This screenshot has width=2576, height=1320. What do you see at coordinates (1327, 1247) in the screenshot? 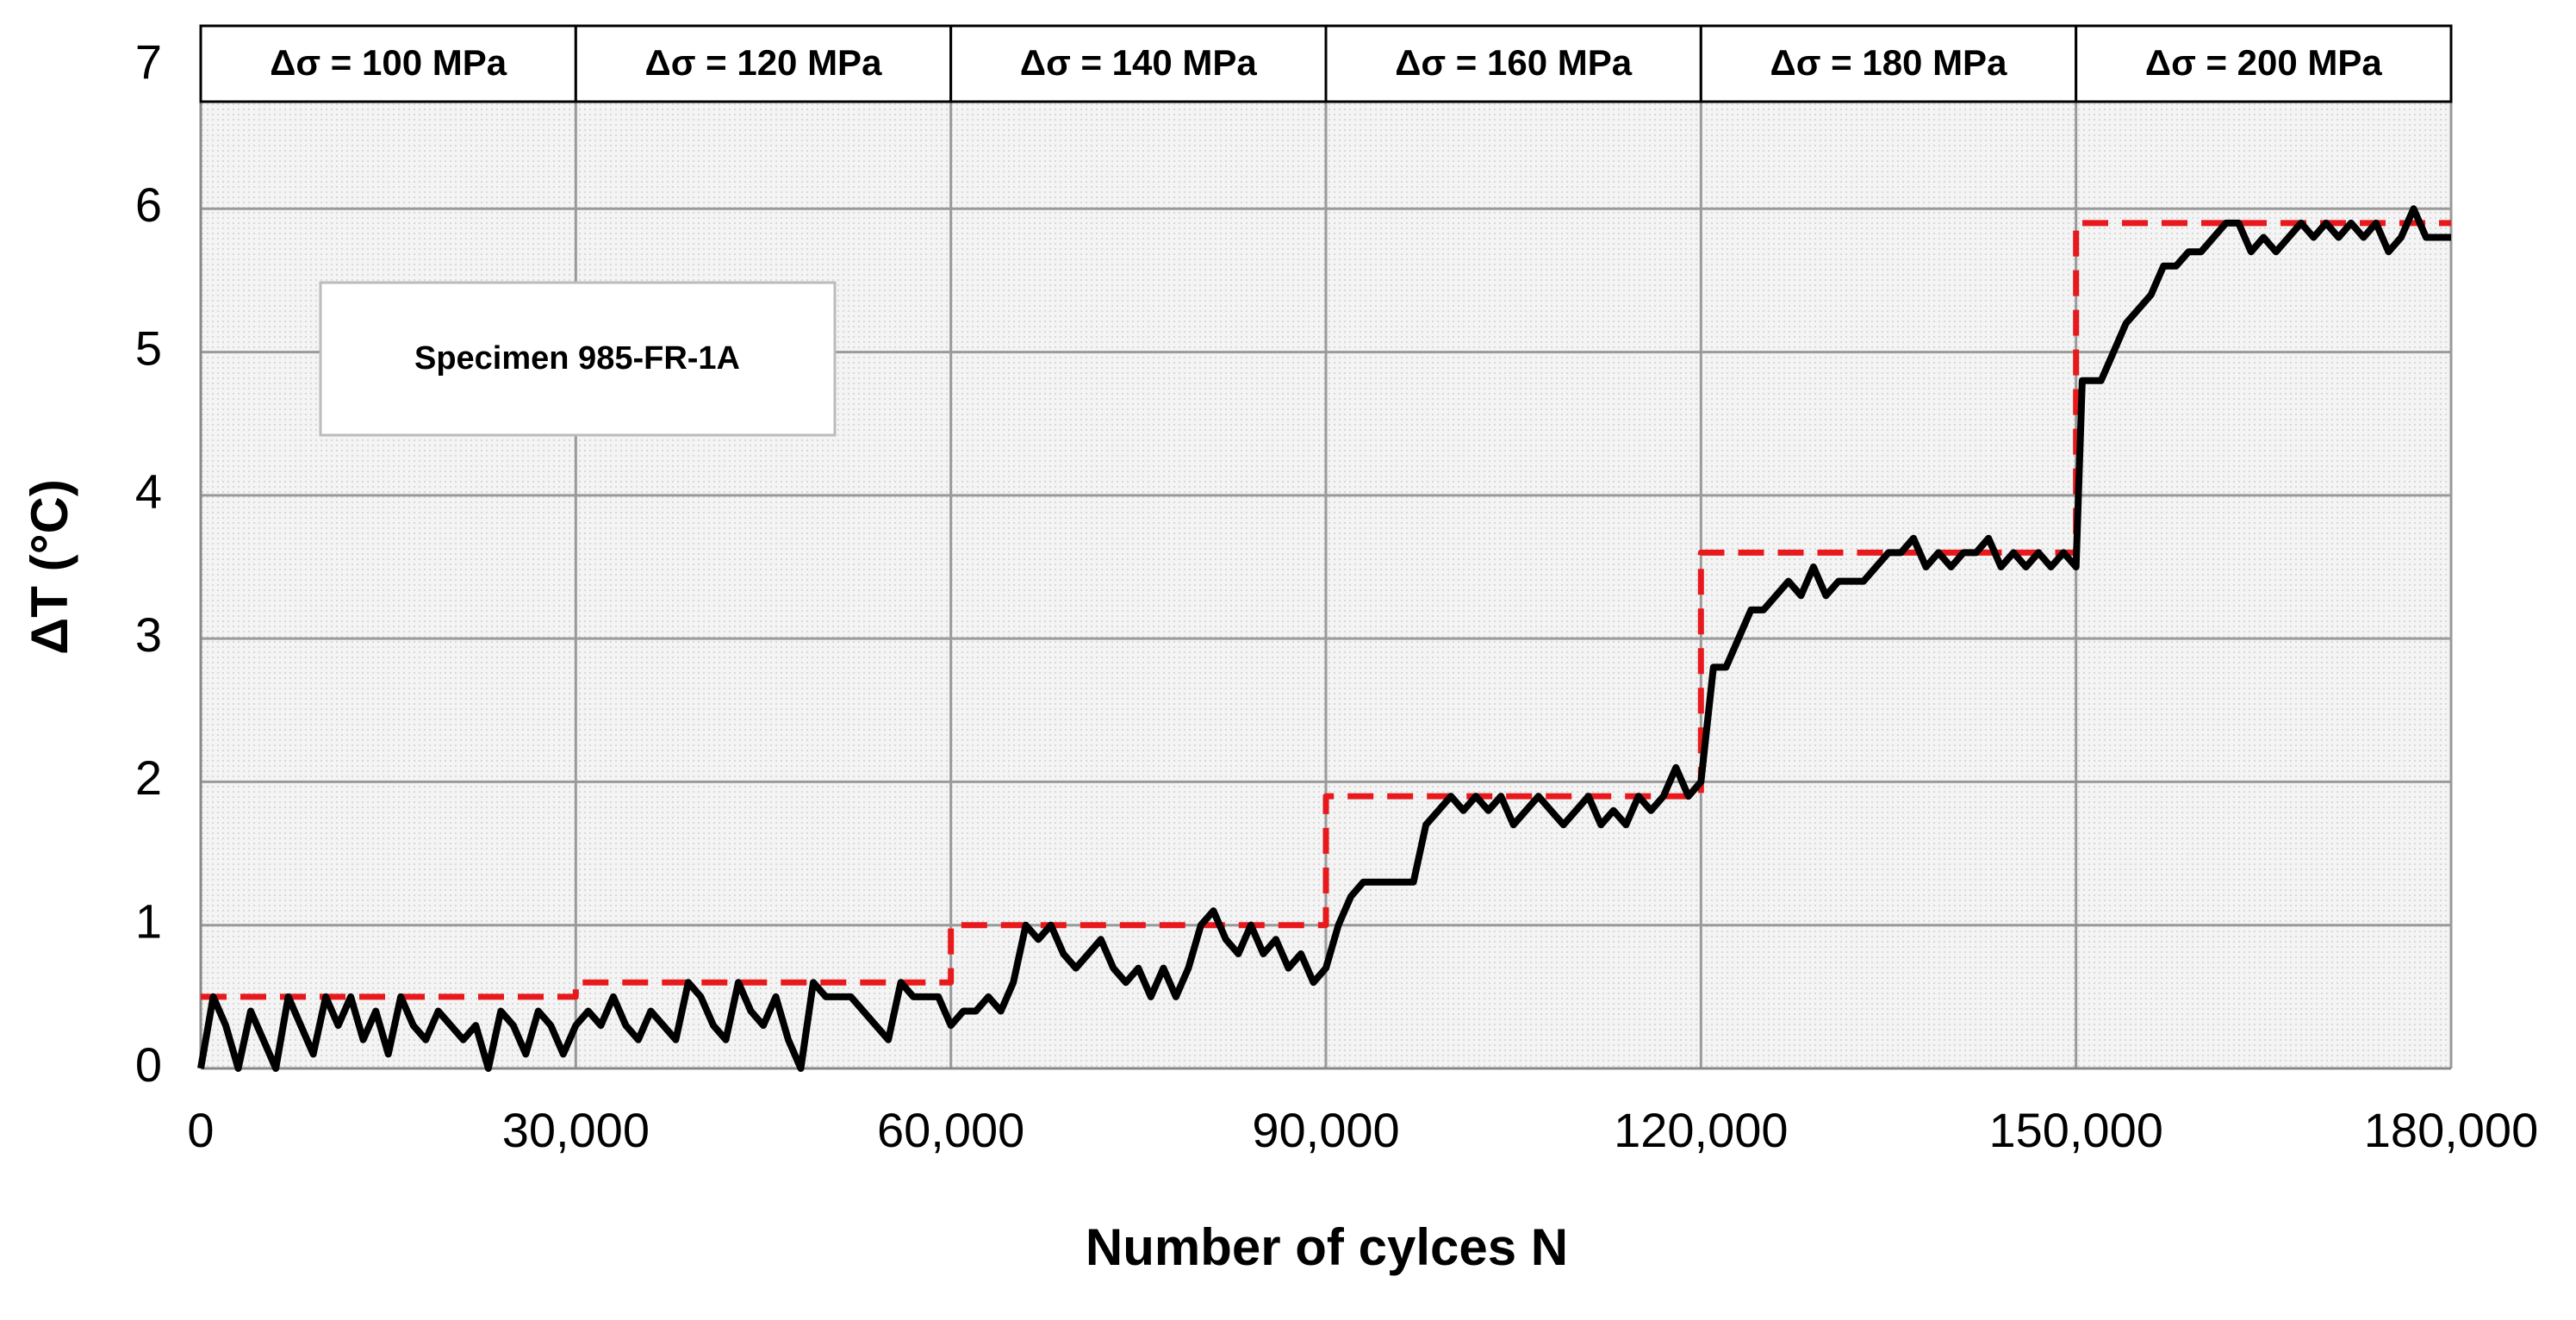
I see `x-axis-title: Number of cylces N` at bounding box center [1327, 1247].